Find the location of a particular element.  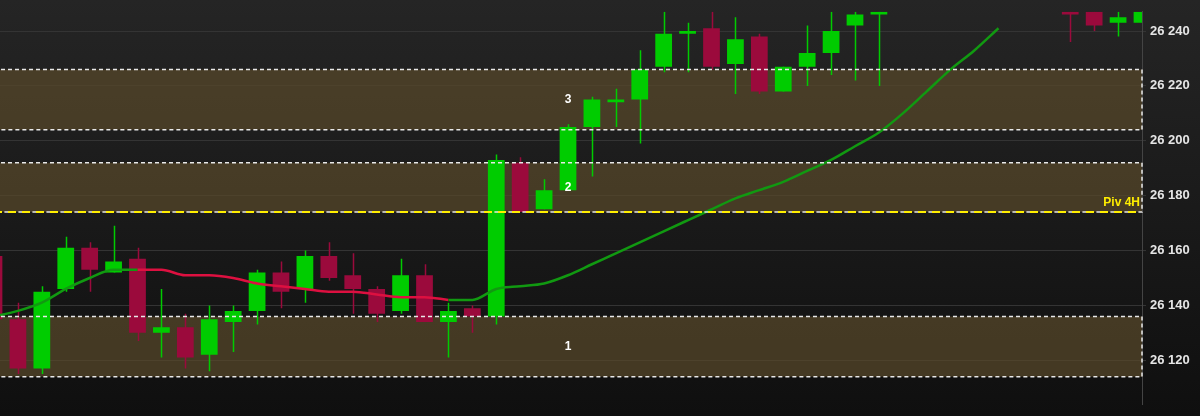

ref-line-label: Piv 4H is located at coordinates (1121, 202).